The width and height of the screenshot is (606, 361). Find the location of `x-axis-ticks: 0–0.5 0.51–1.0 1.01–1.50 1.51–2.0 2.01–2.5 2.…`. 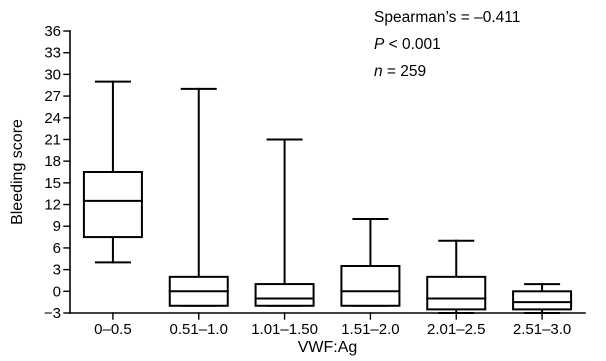

x-axis-ticks: 0–0.5 0.51–1.0 1.01–1.50 1.51–2.0 2.01–2.5 2.… is located at coordinates (332, 325).